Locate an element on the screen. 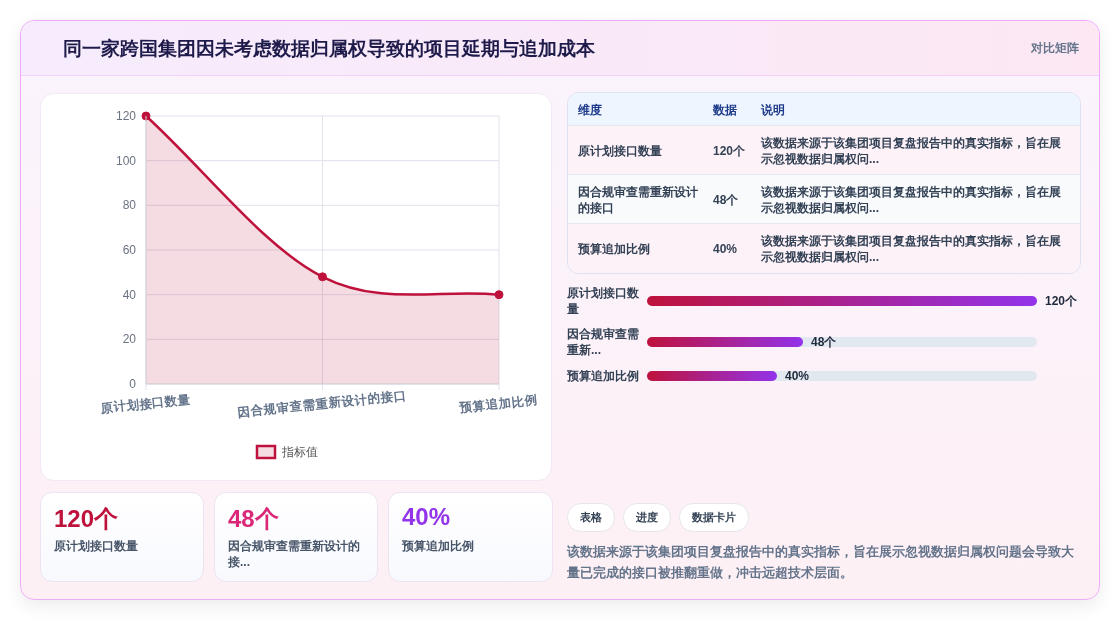  text: 原计划接口数量 is located at coordinates (620, 150).